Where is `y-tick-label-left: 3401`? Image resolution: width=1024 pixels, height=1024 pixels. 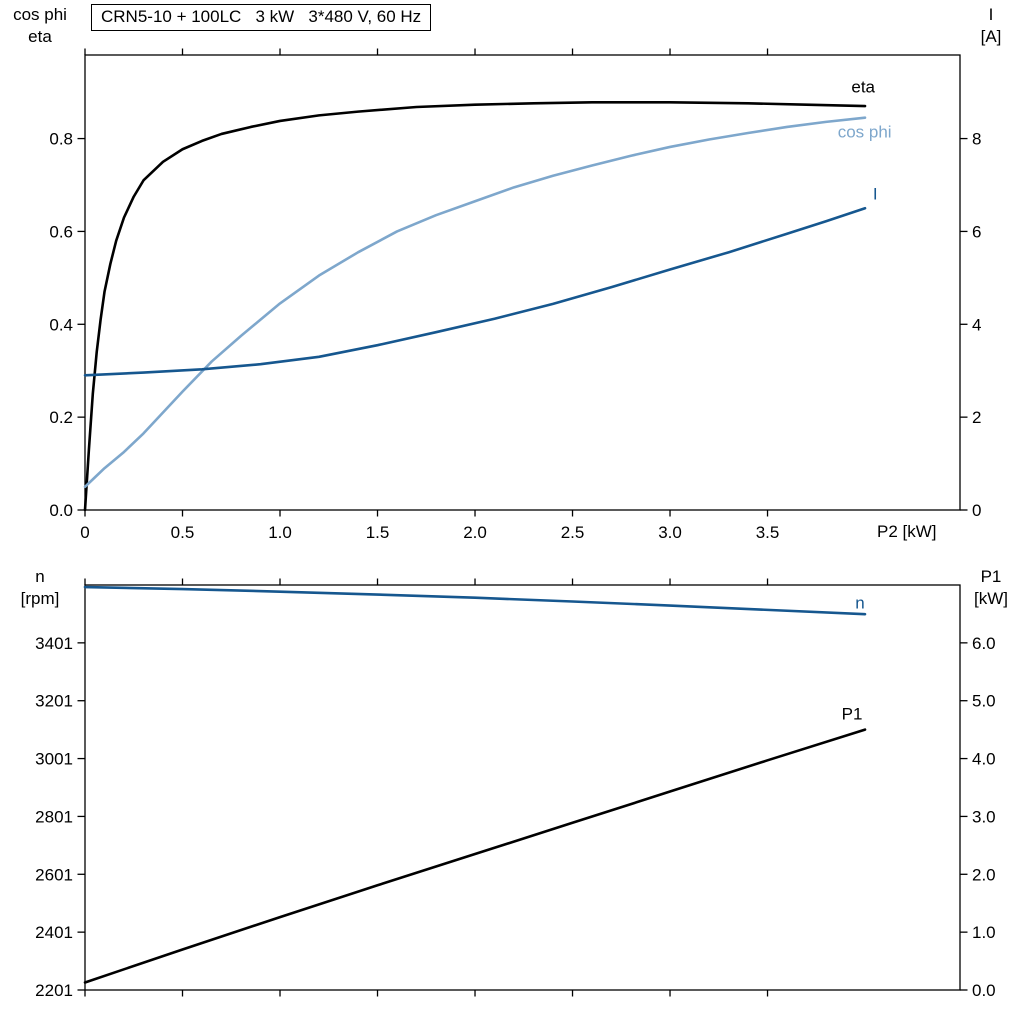
y-tick-label-left: 3401 is located at coordinates (54, 643).